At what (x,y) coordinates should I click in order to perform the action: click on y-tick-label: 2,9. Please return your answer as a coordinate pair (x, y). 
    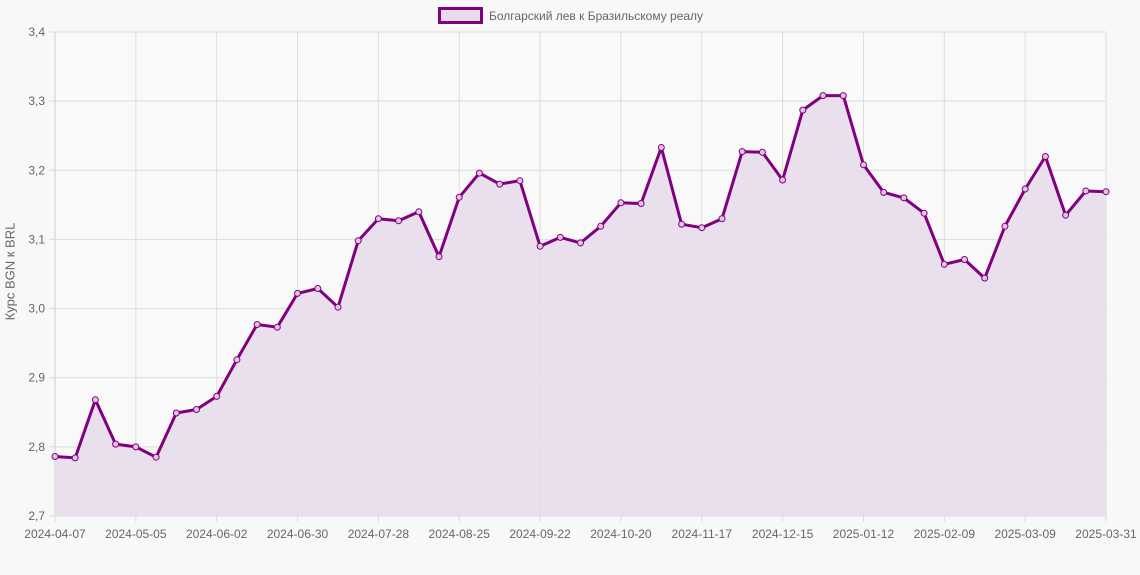
    Looking at the image, I should click on (36, 378).